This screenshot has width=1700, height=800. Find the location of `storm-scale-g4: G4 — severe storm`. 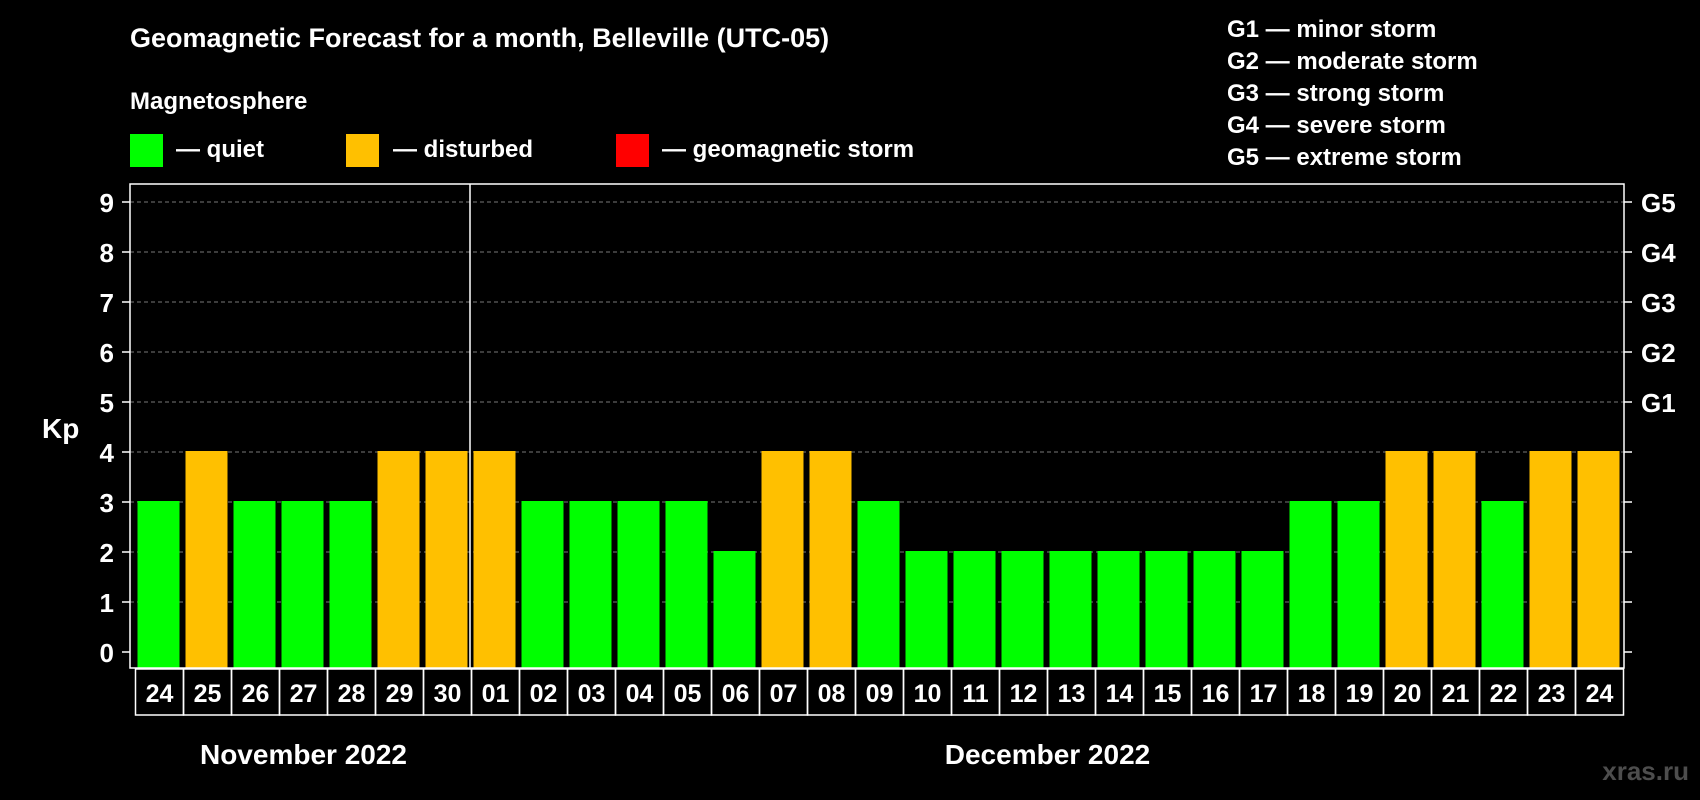

storm-scale-g4: G4 — severe storm is located at coordinates (1336, 125).